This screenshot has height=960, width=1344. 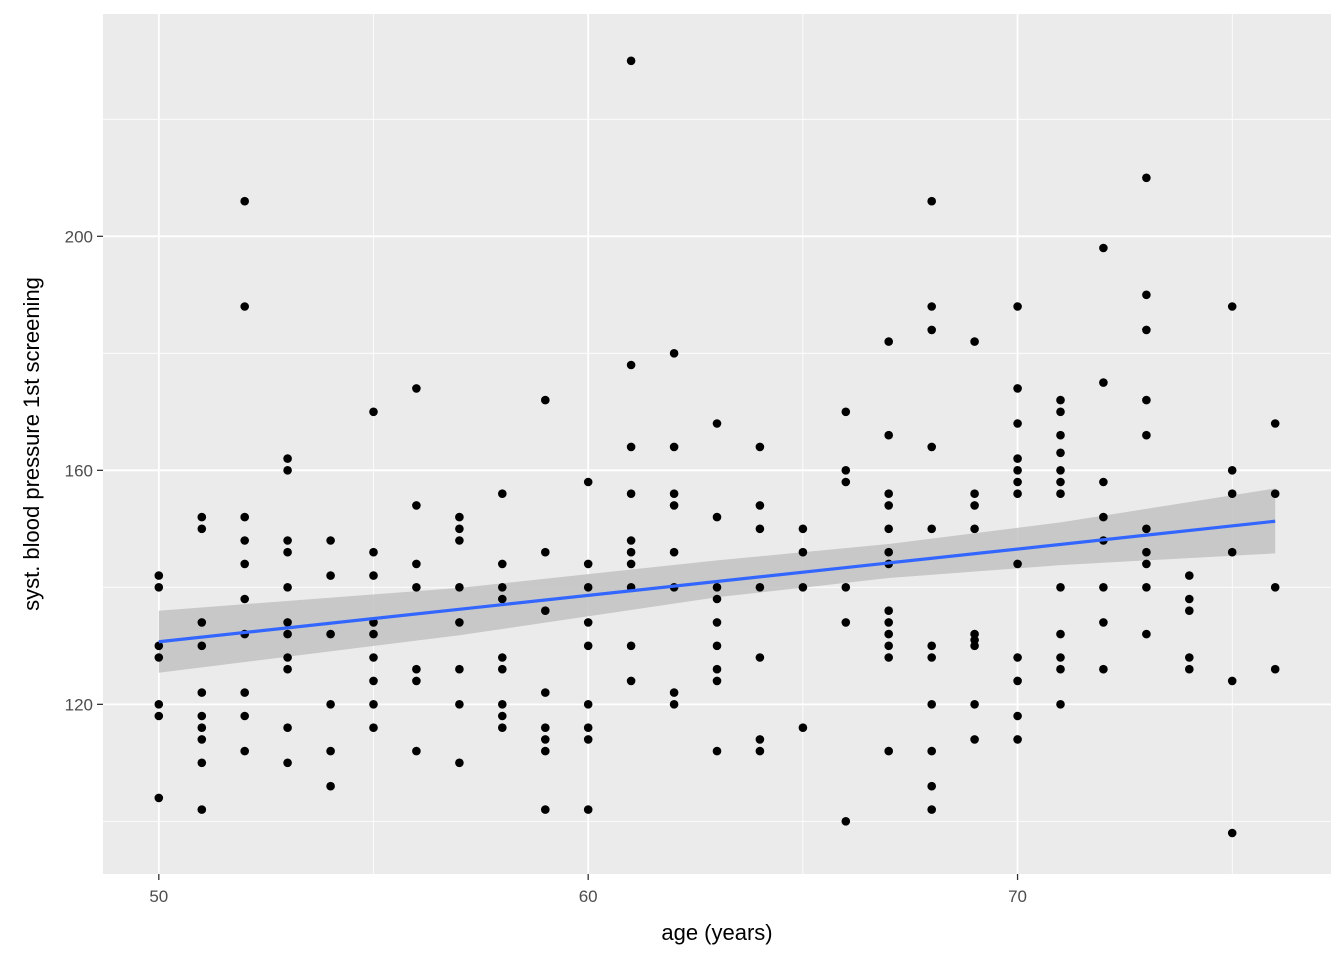 I want to click on x-tick-label: 70, so click(x=1017, y=896).